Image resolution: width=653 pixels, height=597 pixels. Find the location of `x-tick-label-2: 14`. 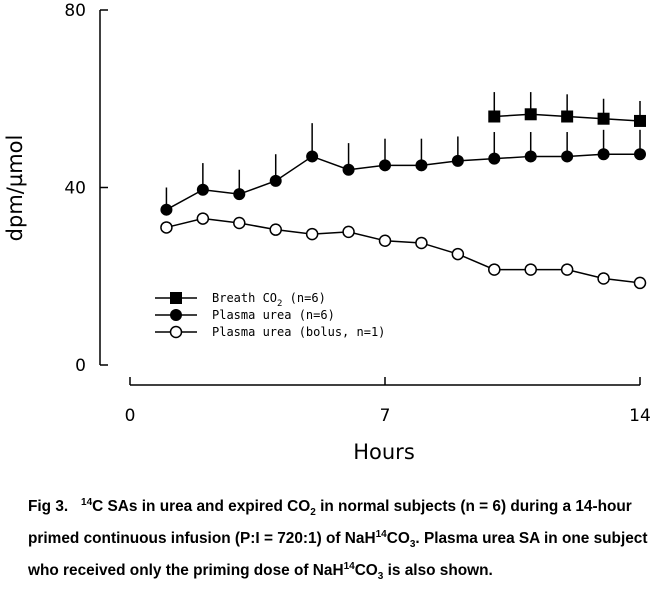

x-tick-label-2: 14 is located at coordinates (640, 416).